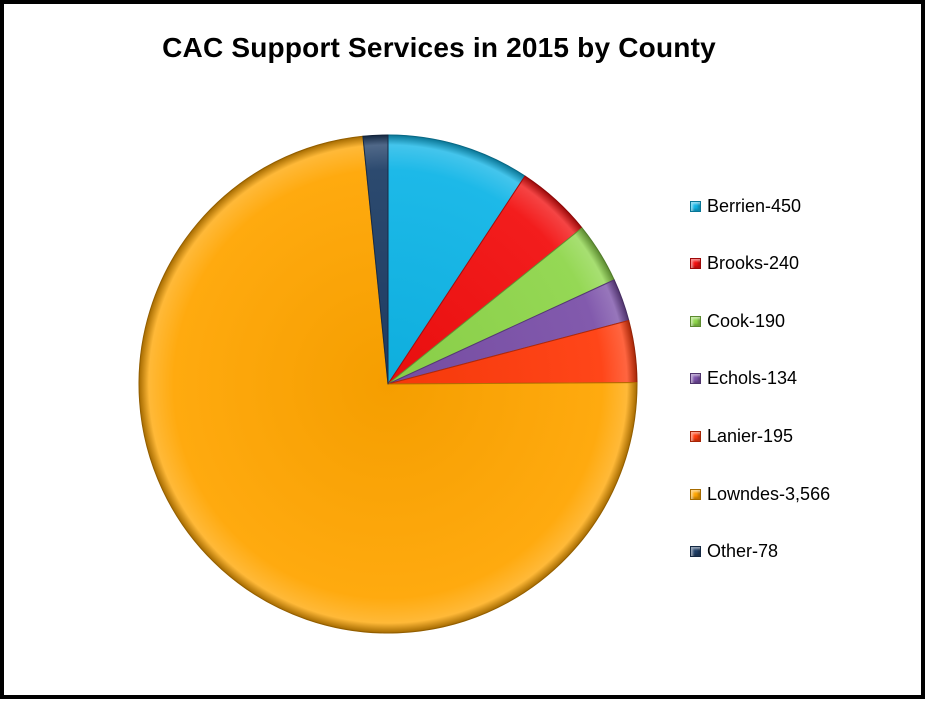  What do you see at coordinates (456, 259) in the screenshot?
I see `pie-slice-berrien` at bounding box center [456, 259].